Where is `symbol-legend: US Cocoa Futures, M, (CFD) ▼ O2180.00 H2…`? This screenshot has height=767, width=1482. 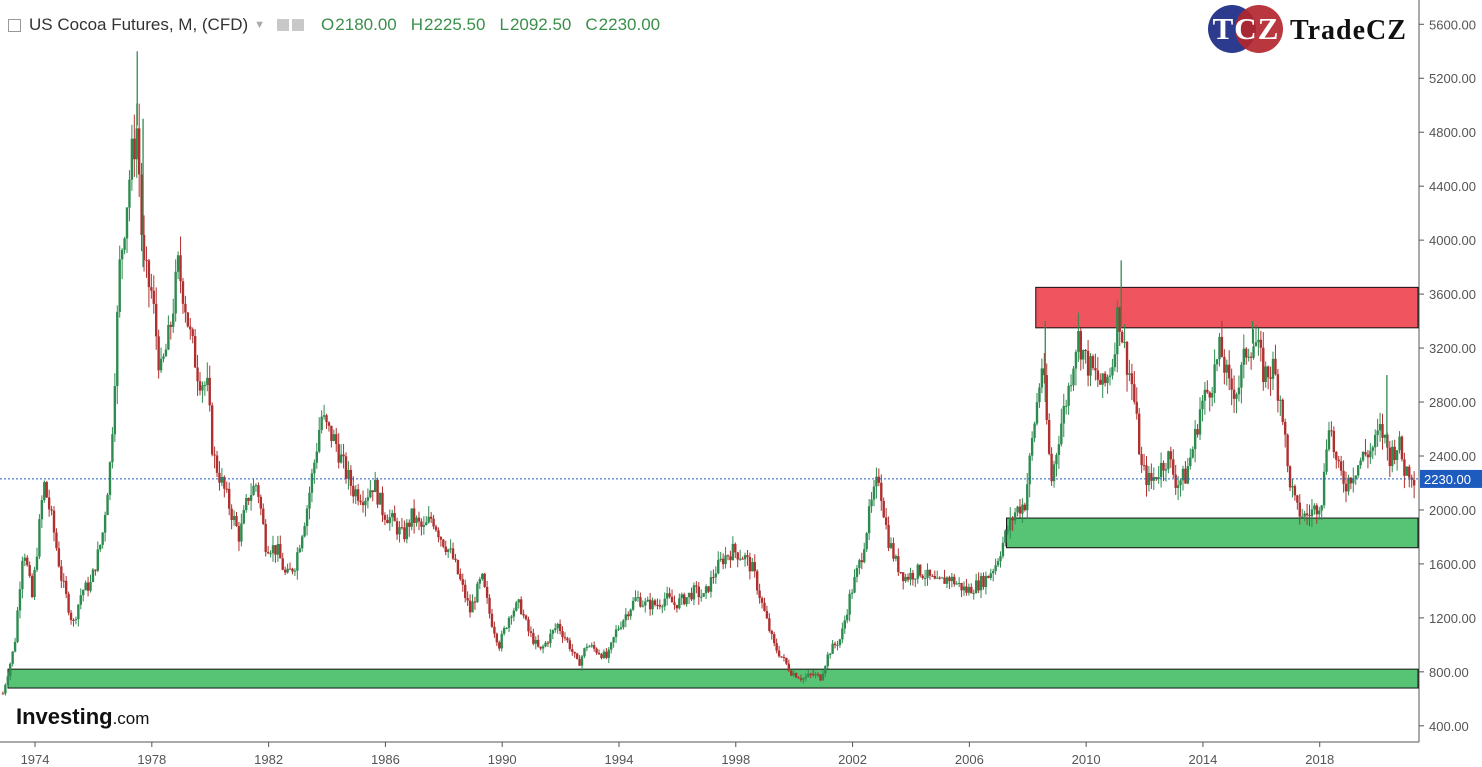
symbol-legend: US Cocoa Futures, M, (CFD) ▼ O2180.00 H2… is located at coordinates (334, 25).